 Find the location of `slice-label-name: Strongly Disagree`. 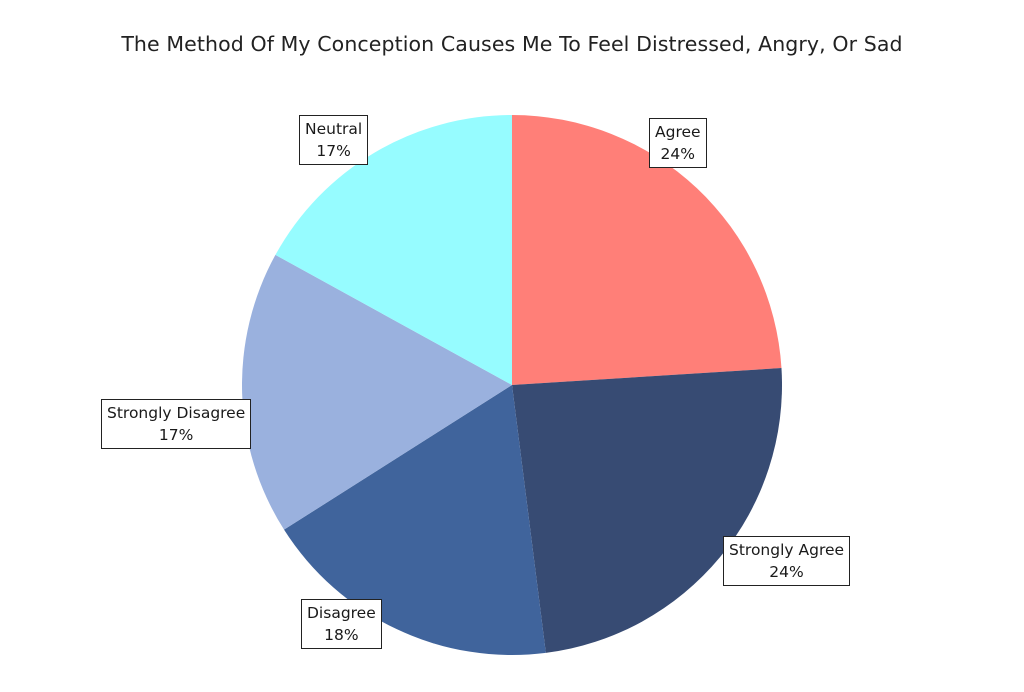

slice-label-name: Strongly Disagree is located at coordinates (176, 413).